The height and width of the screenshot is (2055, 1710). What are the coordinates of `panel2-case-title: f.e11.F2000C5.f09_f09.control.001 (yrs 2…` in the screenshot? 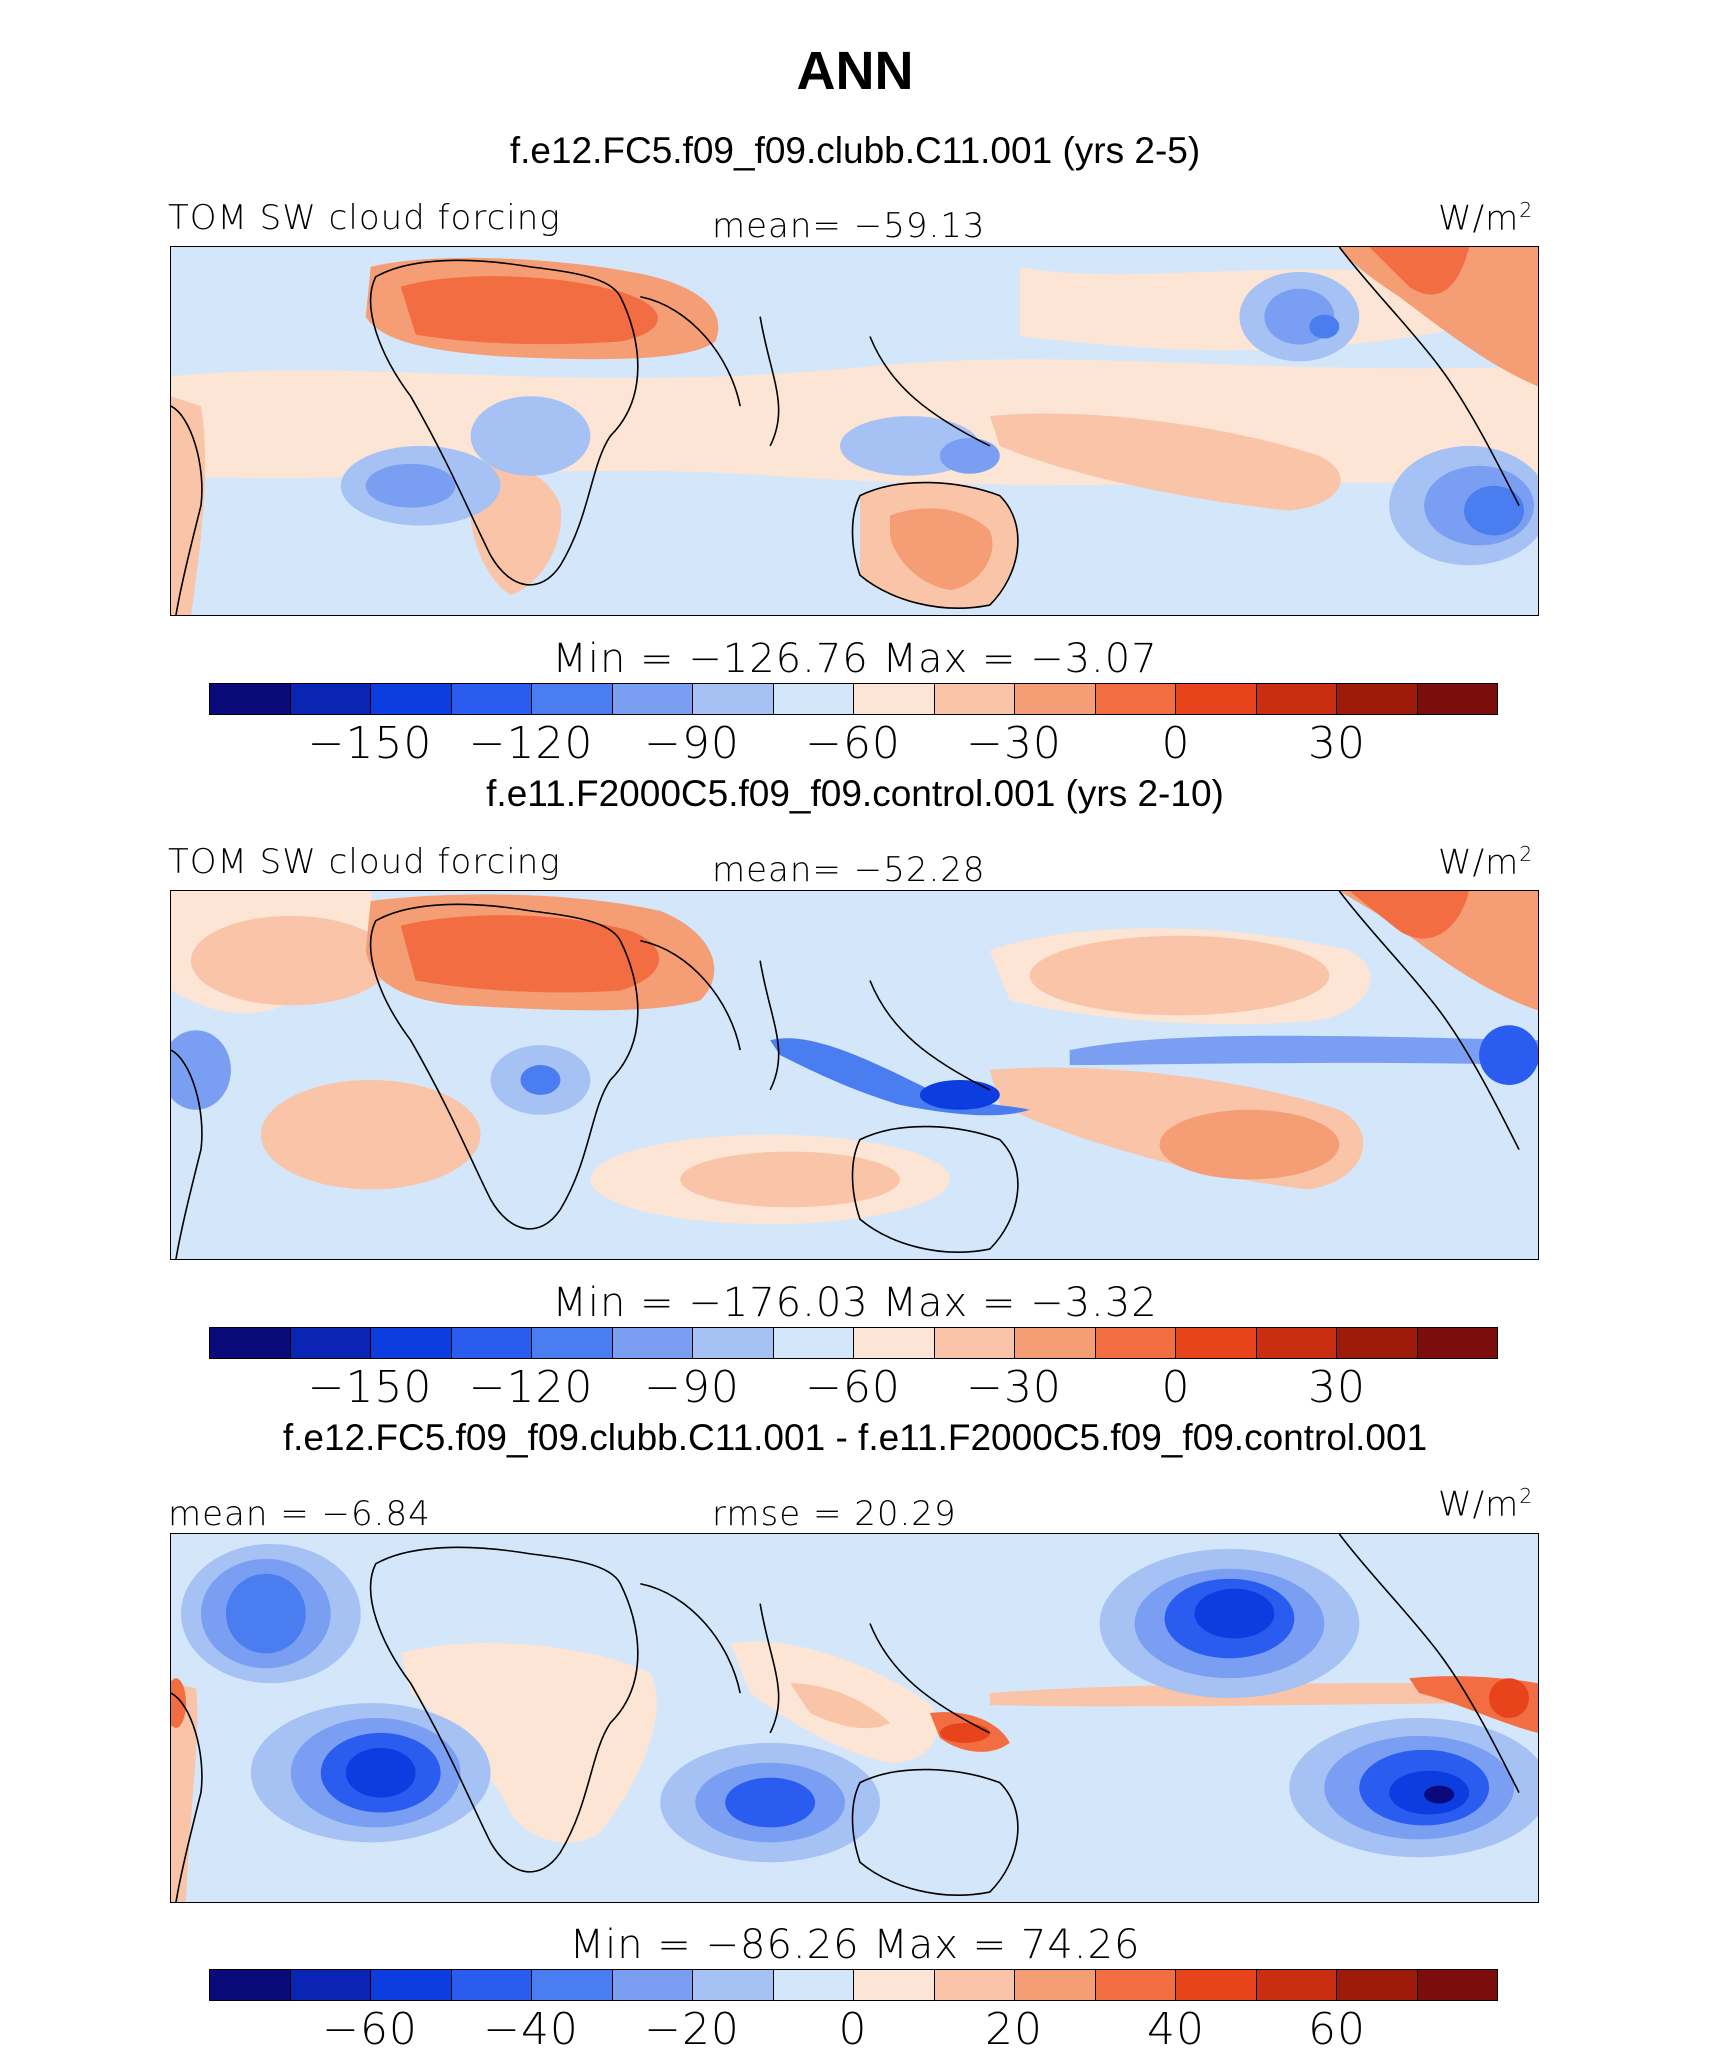 It's located at (855, 793).